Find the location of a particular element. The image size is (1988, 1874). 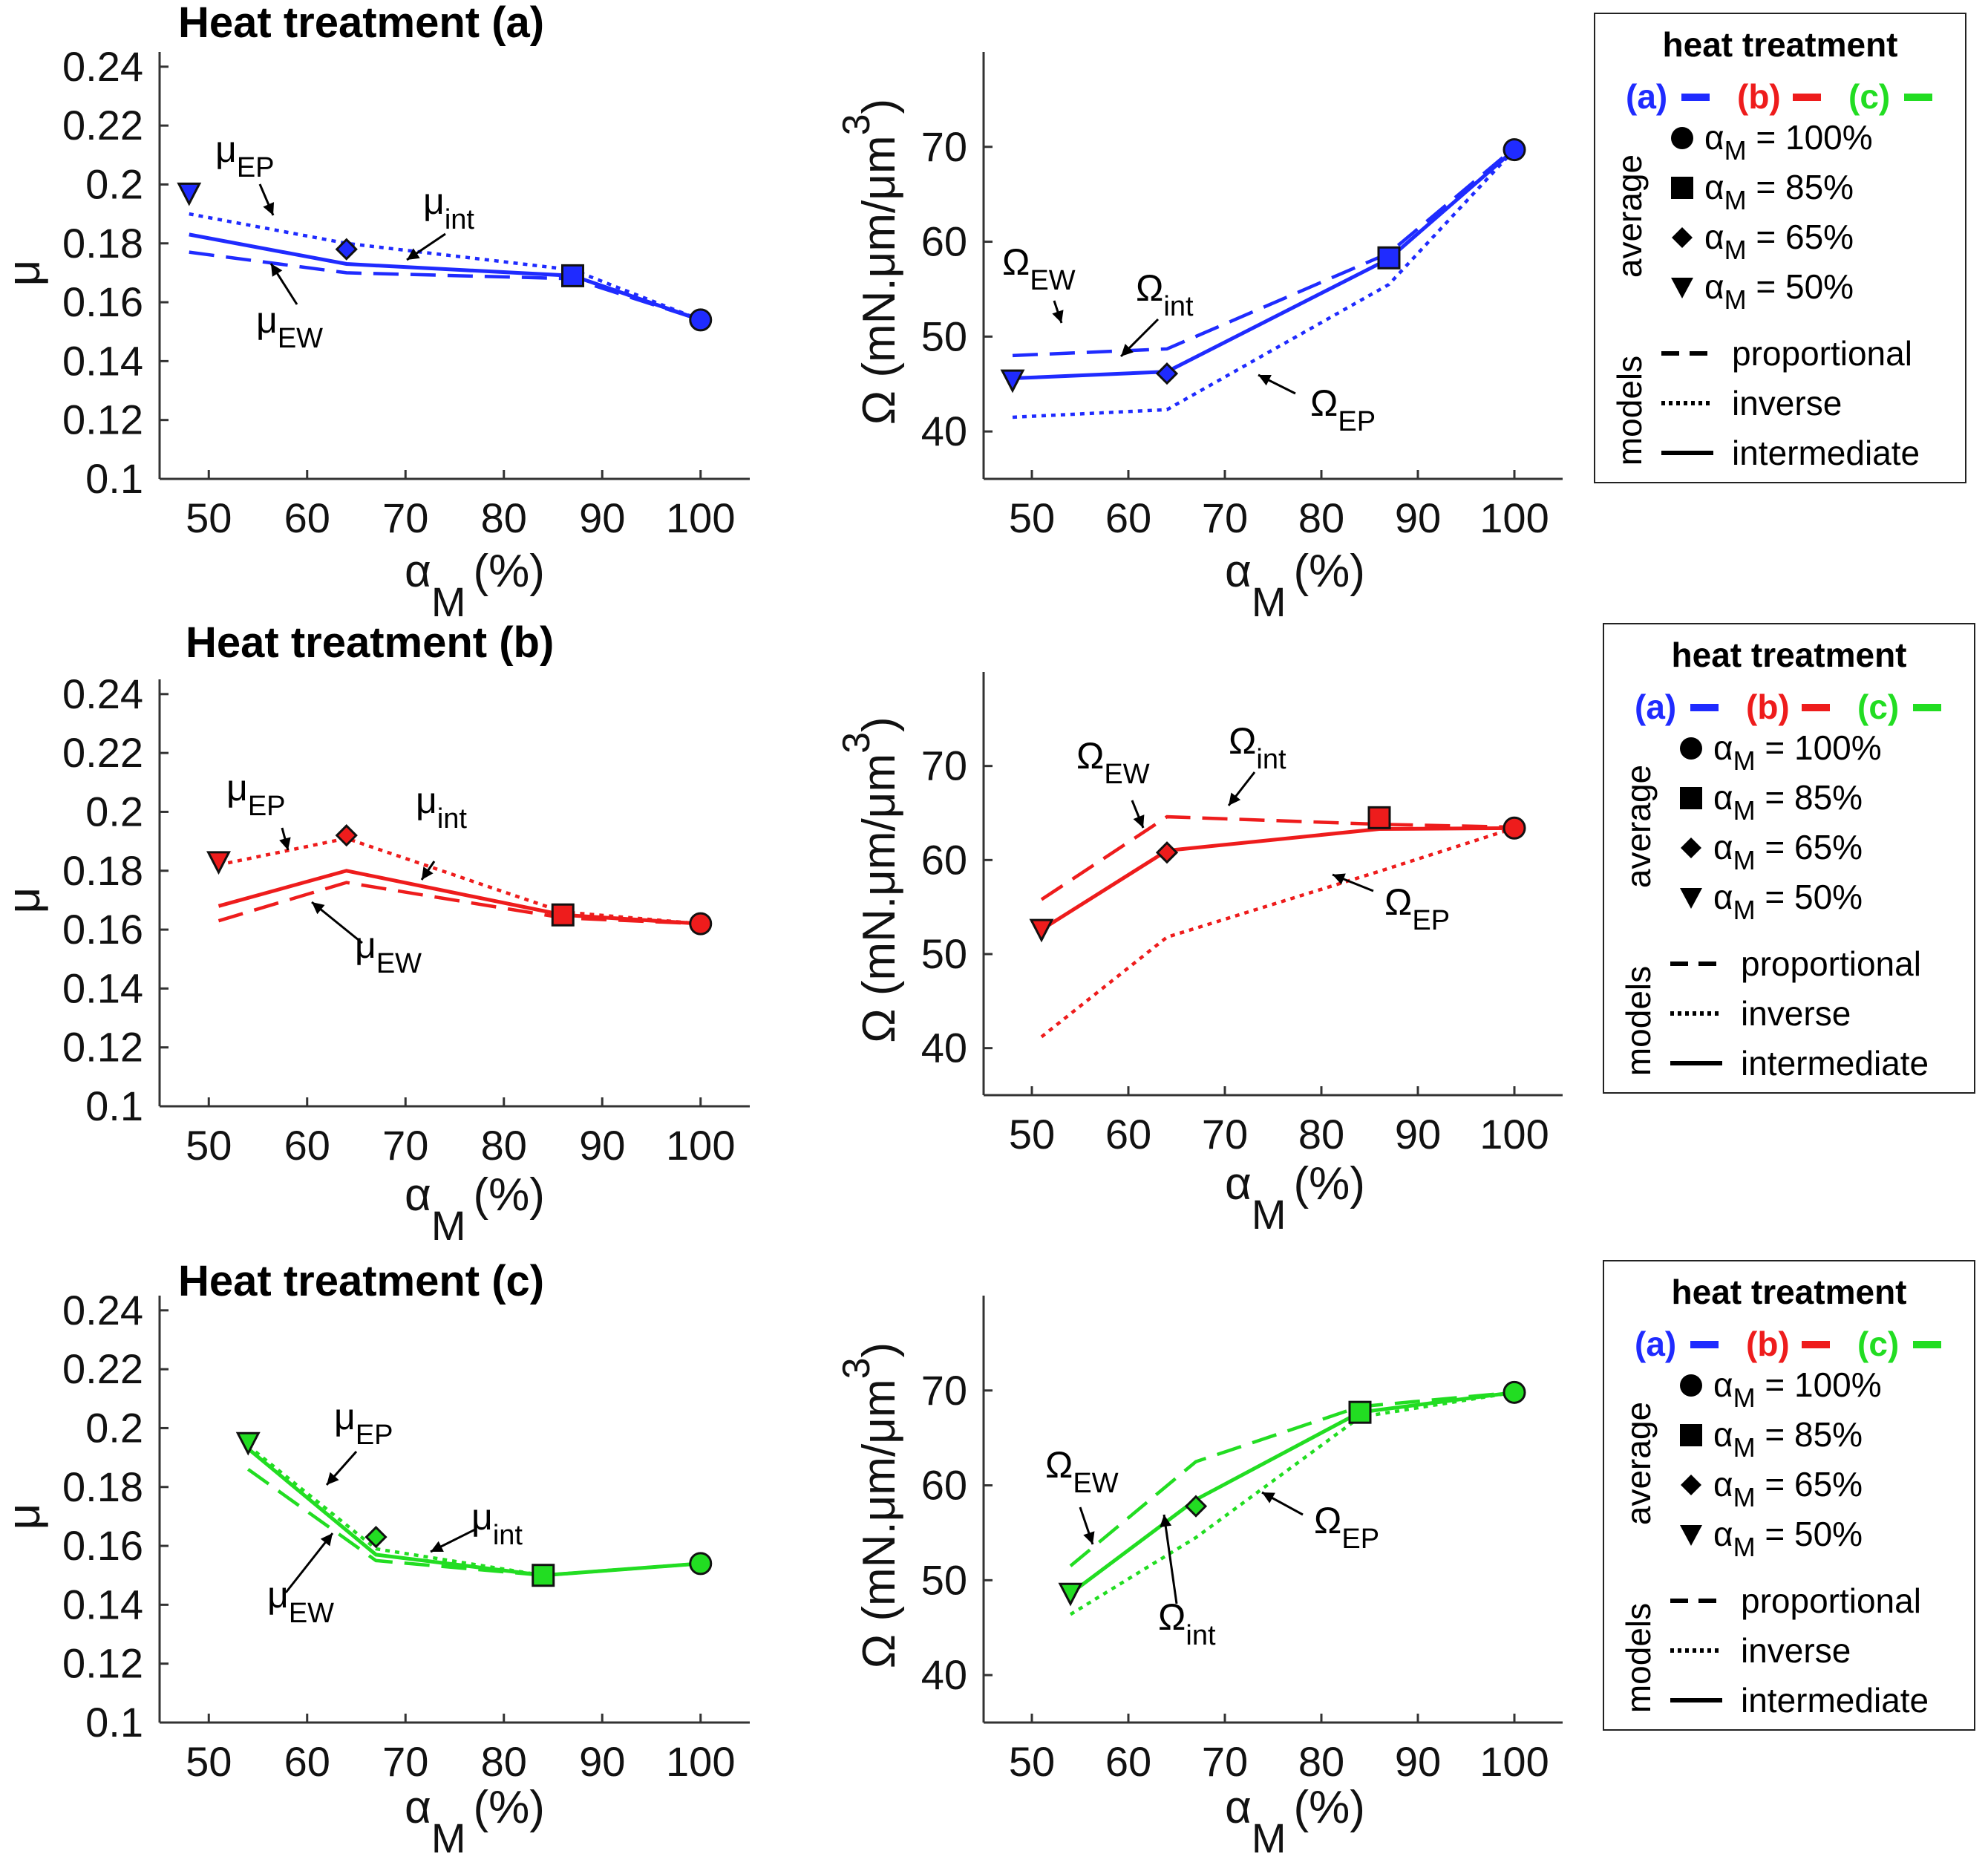

legend-models-label: models is located at coordinates (1639, 1658).